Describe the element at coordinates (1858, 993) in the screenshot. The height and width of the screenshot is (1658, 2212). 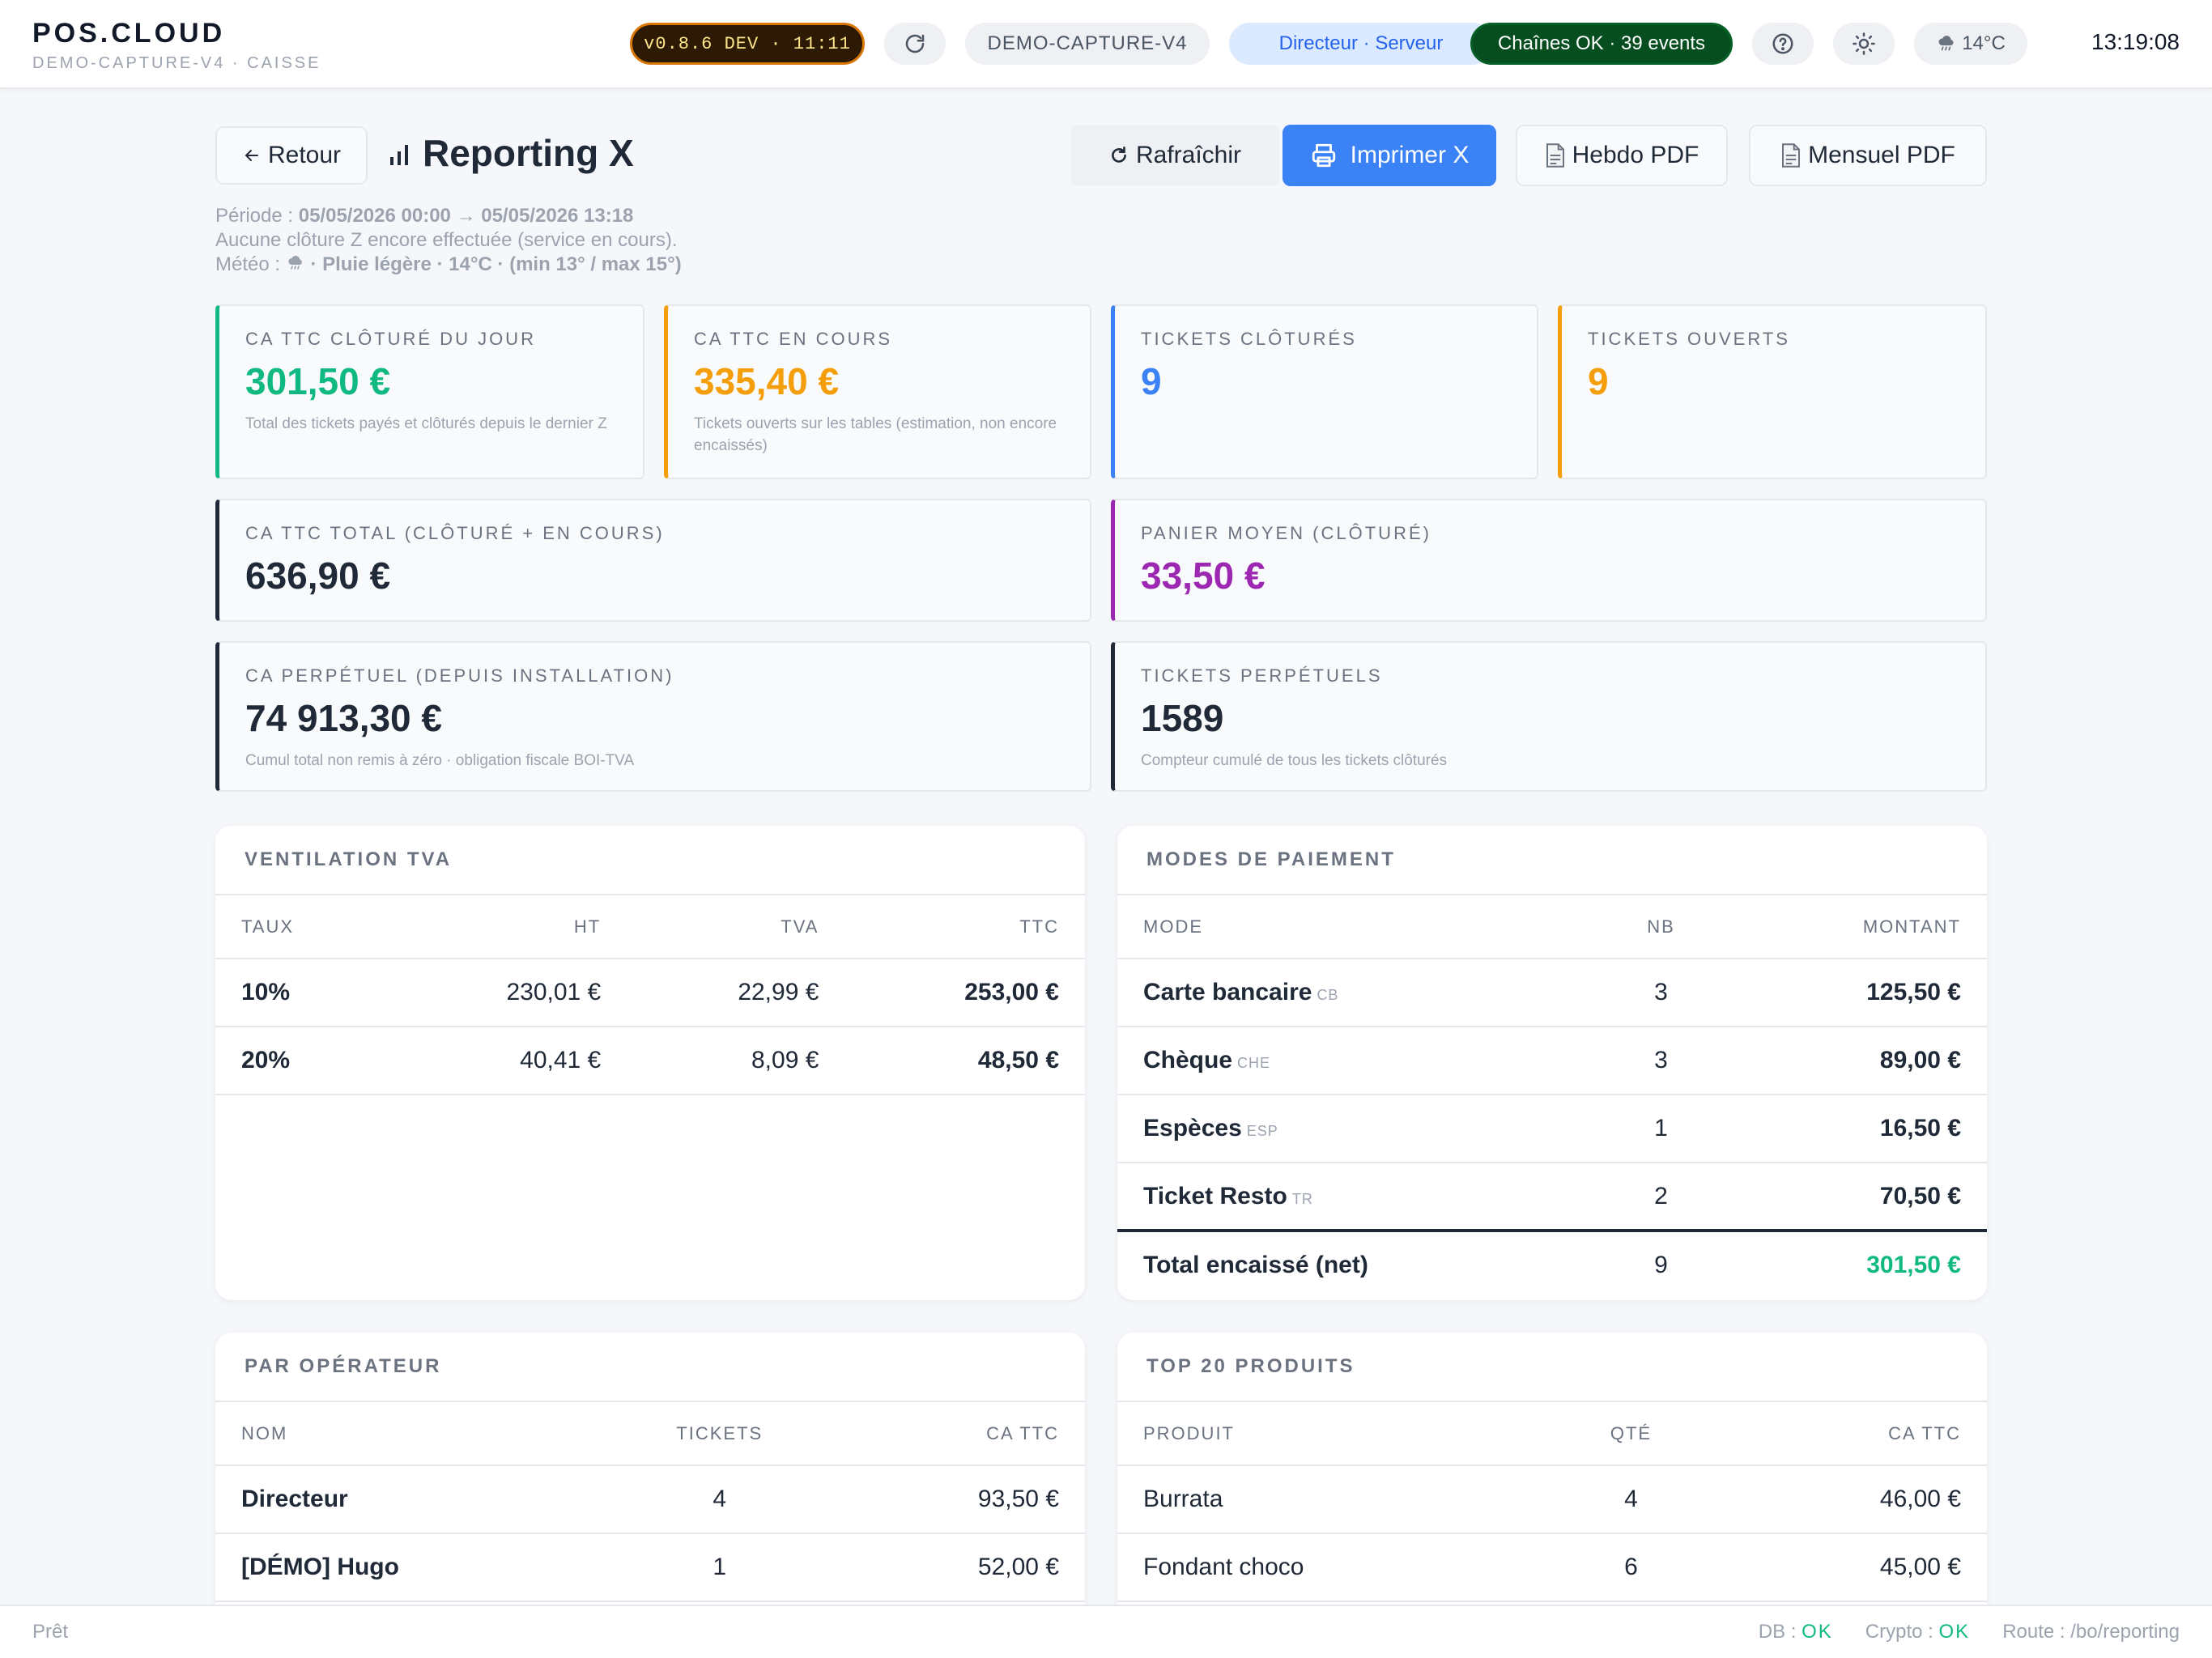
I see `payment-amount: 125,50 €` at that location.